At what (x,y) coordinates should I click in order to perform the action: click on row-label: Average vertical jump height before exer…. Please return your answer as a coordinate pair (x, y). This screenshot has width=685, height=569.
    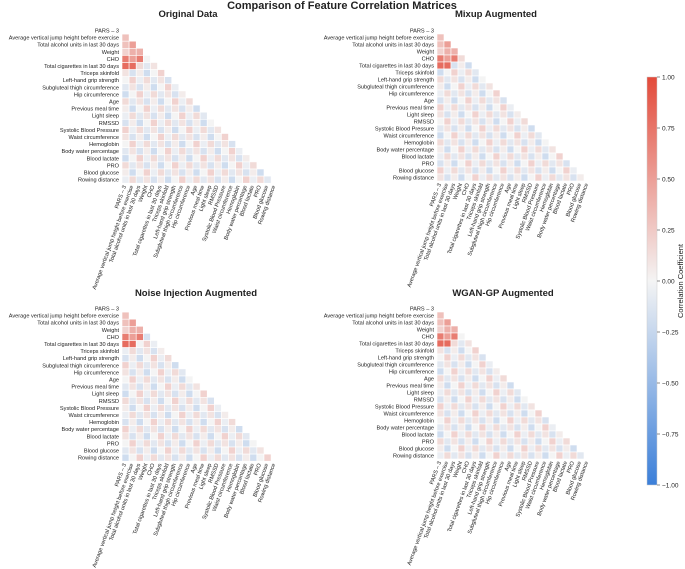
    Looking at the image, I should click on (379, 316).